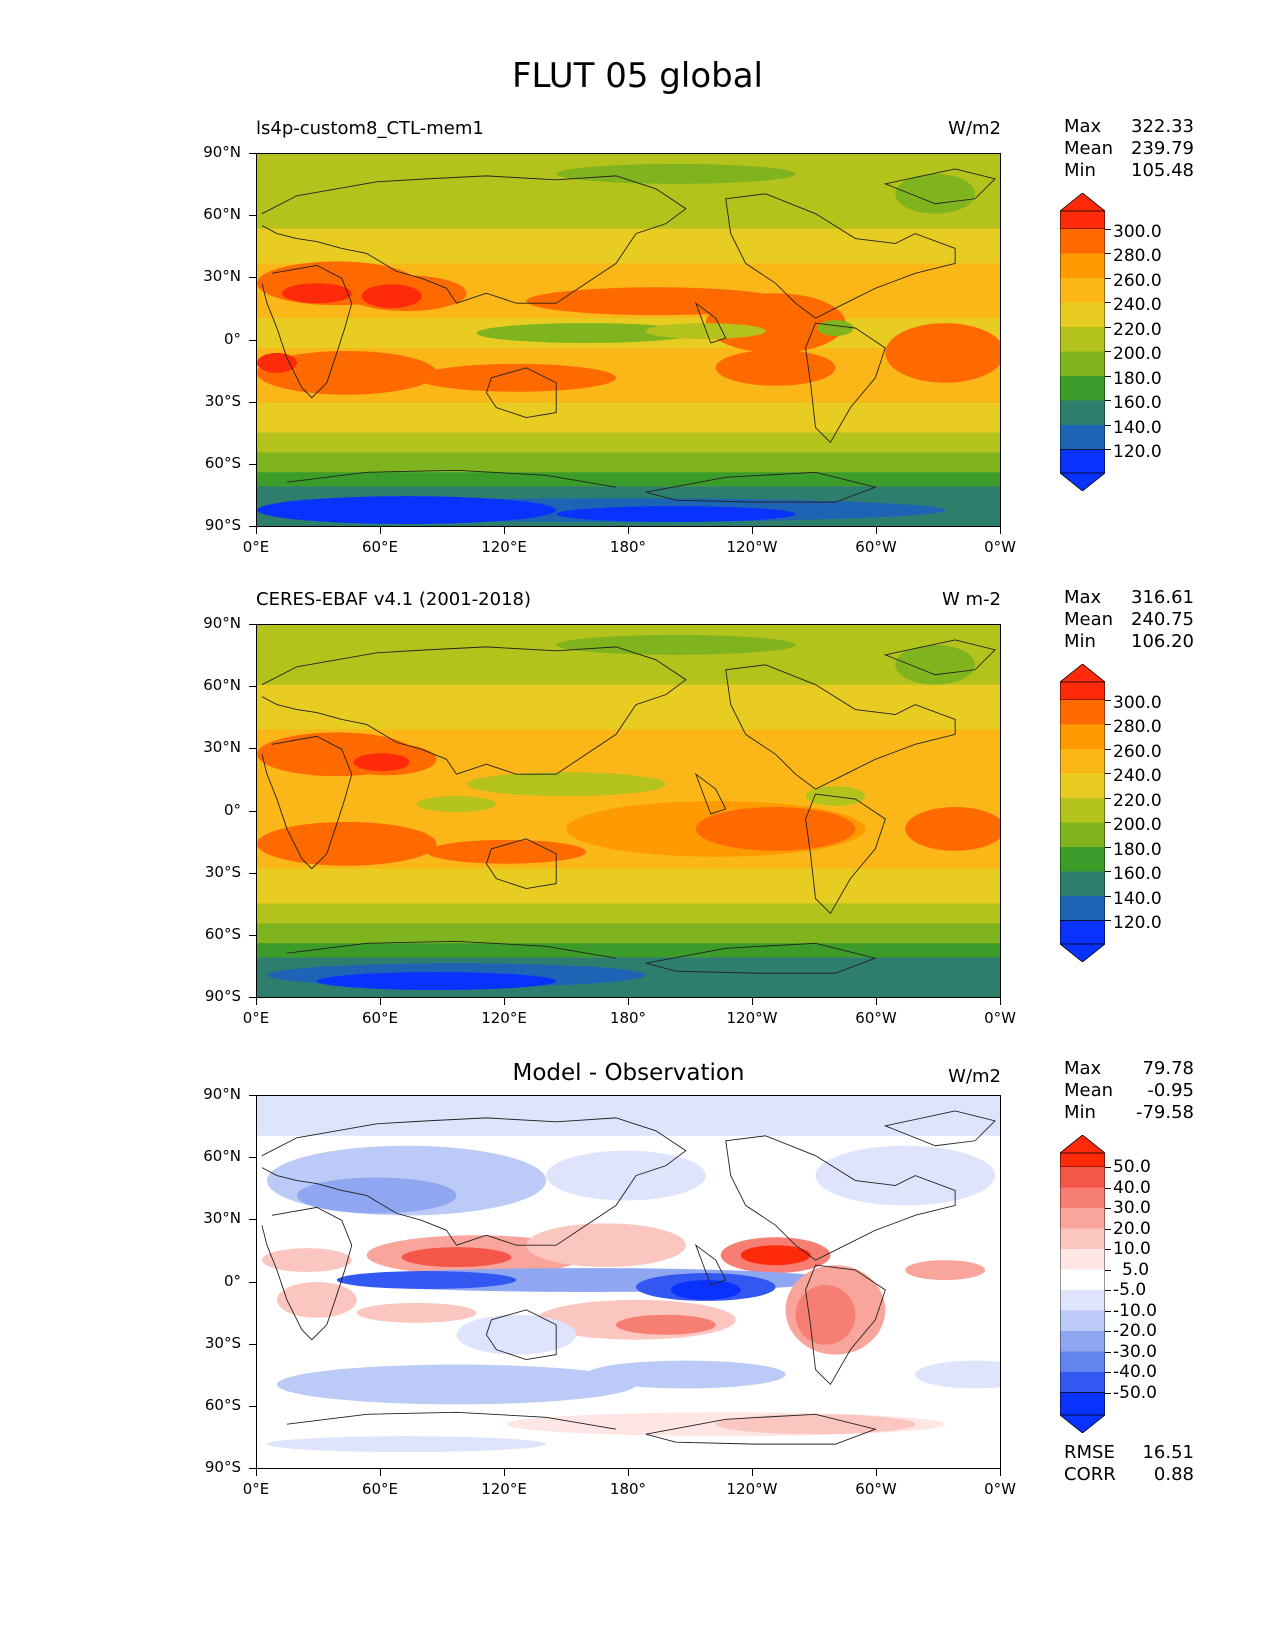 This screenshot has width=1275, height=1650. What do you see at coordinates (1173, 1474) in the screenshot?
I see `stat-value: 0.88` at bounding box center [1173, 1474].